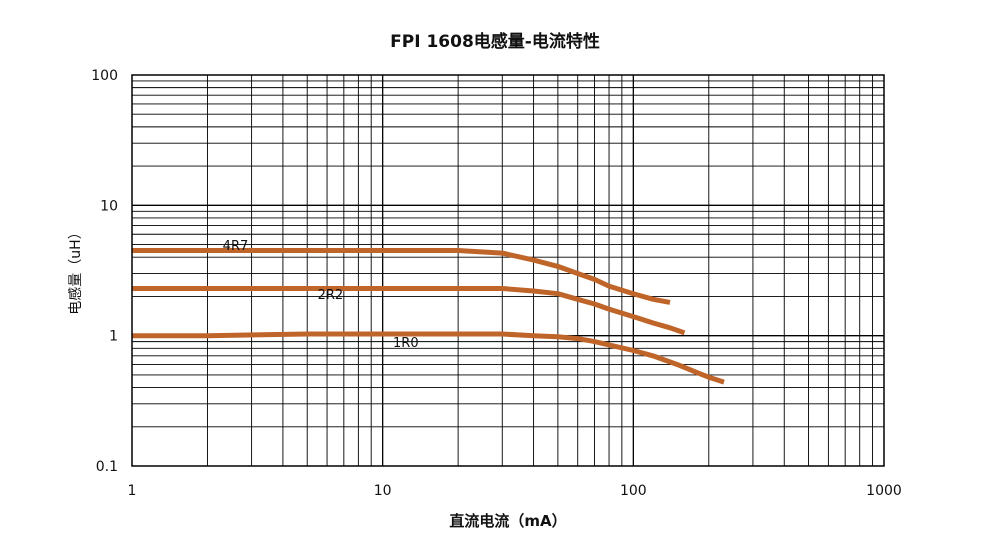 The image size is (988, 558). I want to click on x-tick-label: 1000, so click(884, 491).